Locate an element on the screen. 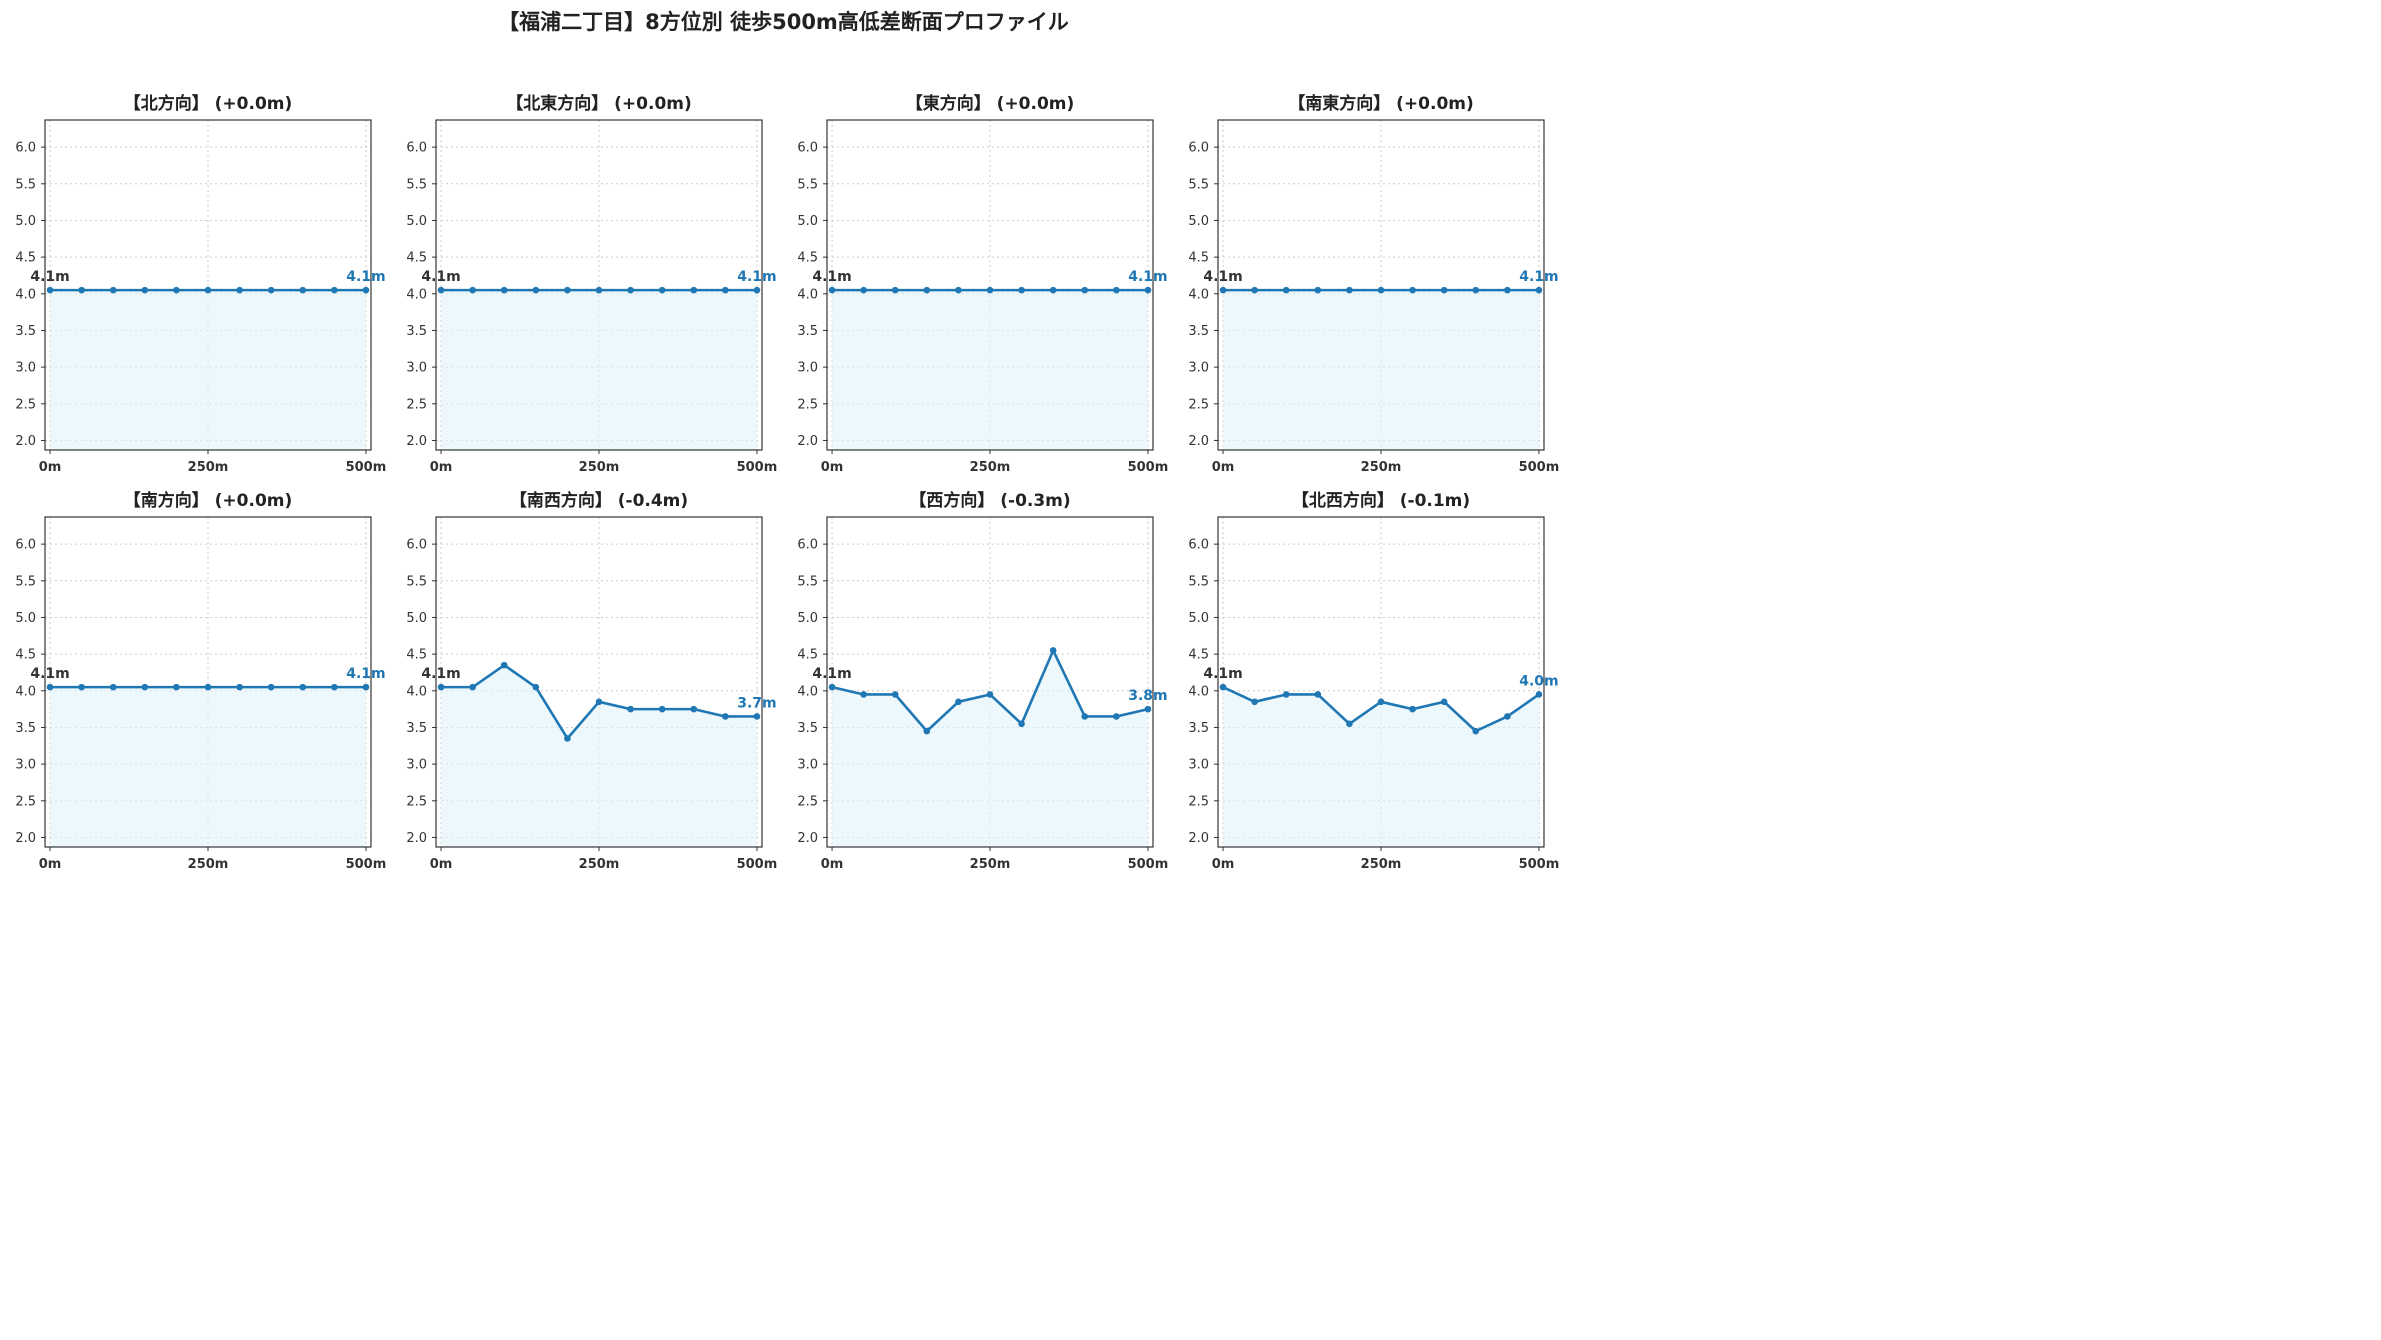  panel-title: 【南西方向】 (-0.4m) is located at coordinates (599, 500).